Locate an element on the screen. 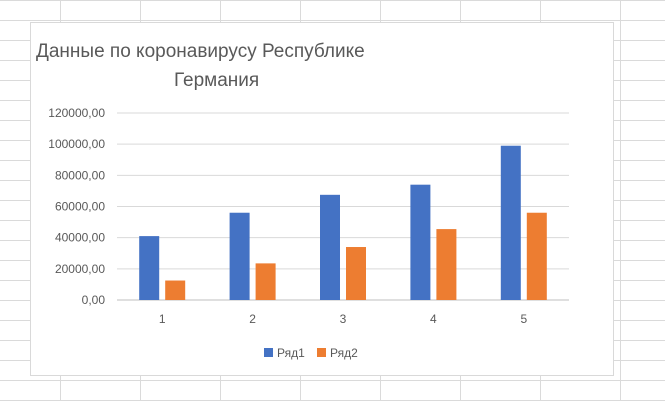  x-tick-label: 5 is located at coordinates (523, 319).